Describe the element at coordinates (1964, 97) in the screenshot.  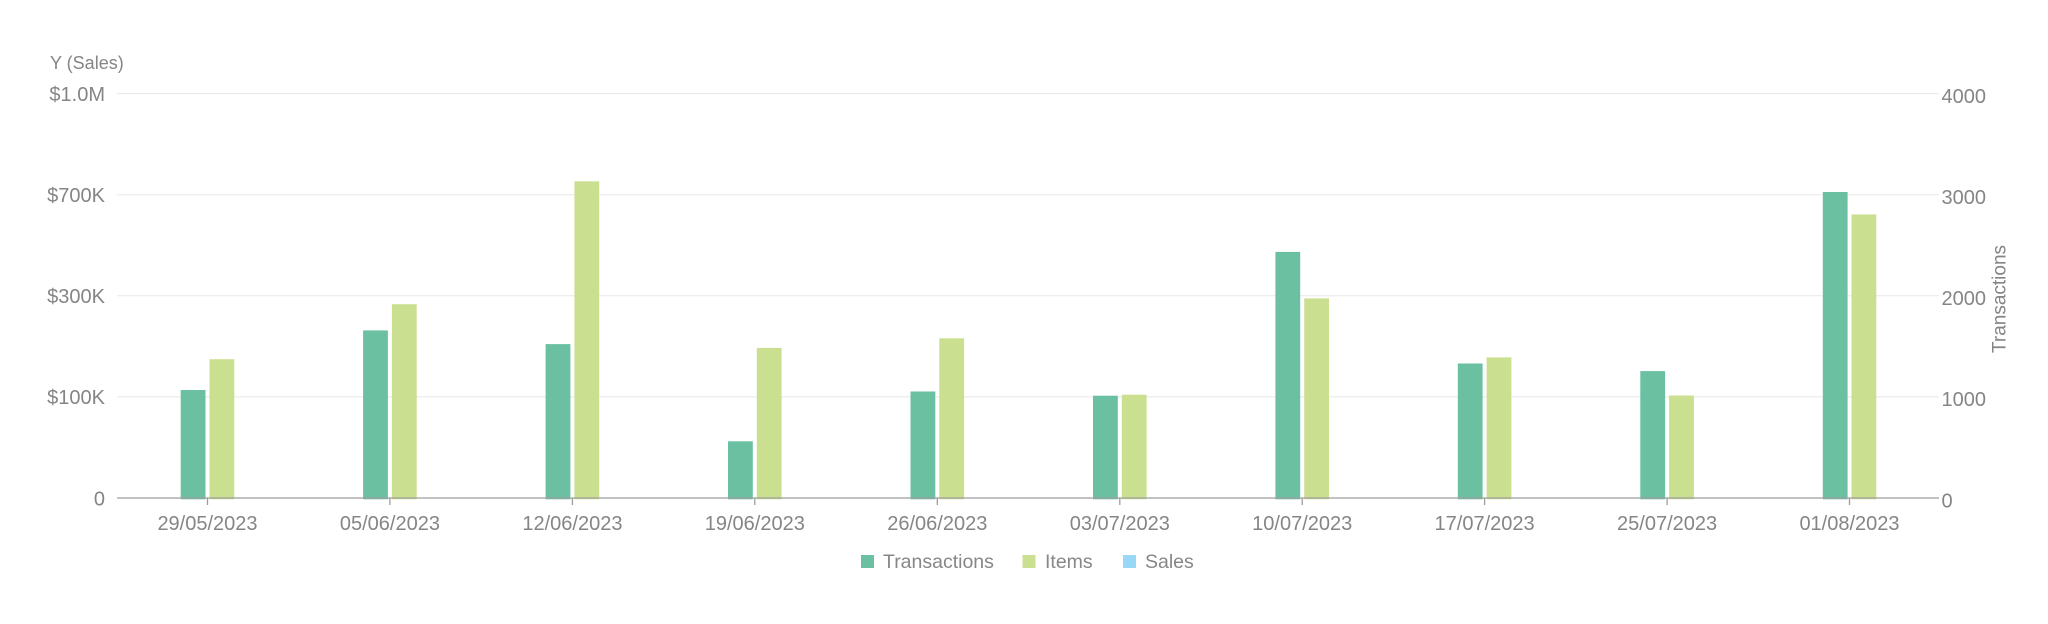
I see `svg-text: 4000` at that location.